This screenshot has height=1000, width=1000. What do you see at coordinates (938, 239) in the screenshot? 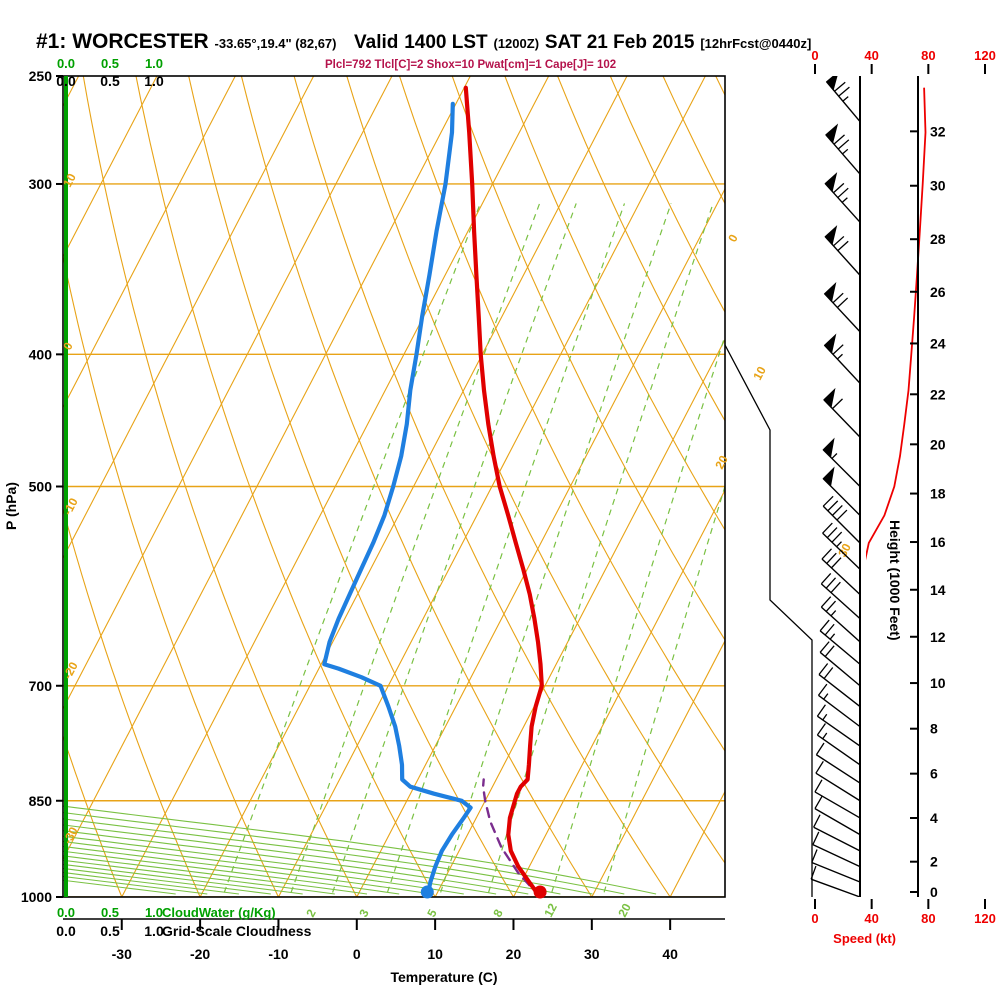
I see `svg-text: 28` at bounding box center [938, 239].